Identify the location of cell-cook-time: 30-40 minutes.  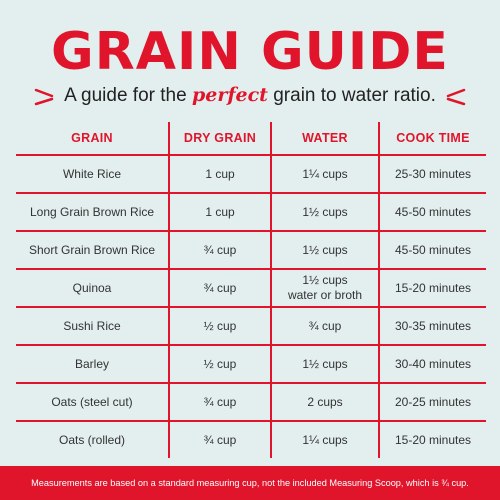
(432, 364).